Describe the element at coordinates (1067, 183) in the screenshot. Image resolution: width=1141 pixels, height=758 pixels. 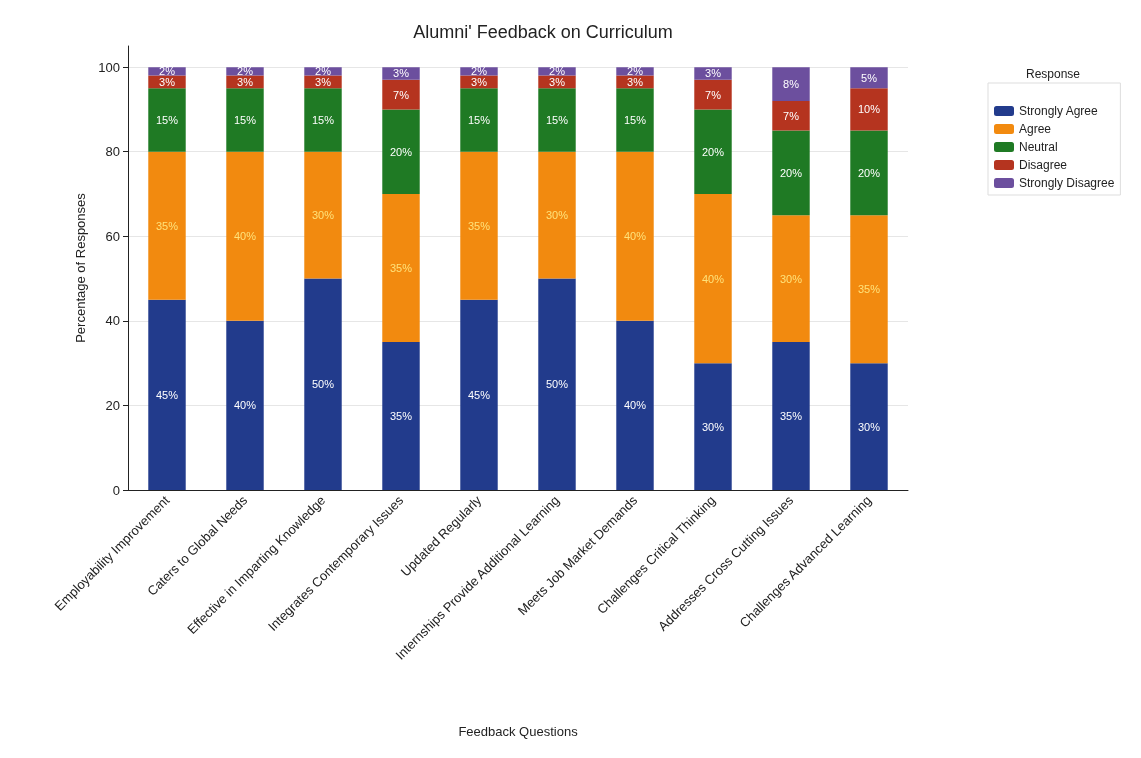
I see `legend-label: Strongly Disagree` at that location.